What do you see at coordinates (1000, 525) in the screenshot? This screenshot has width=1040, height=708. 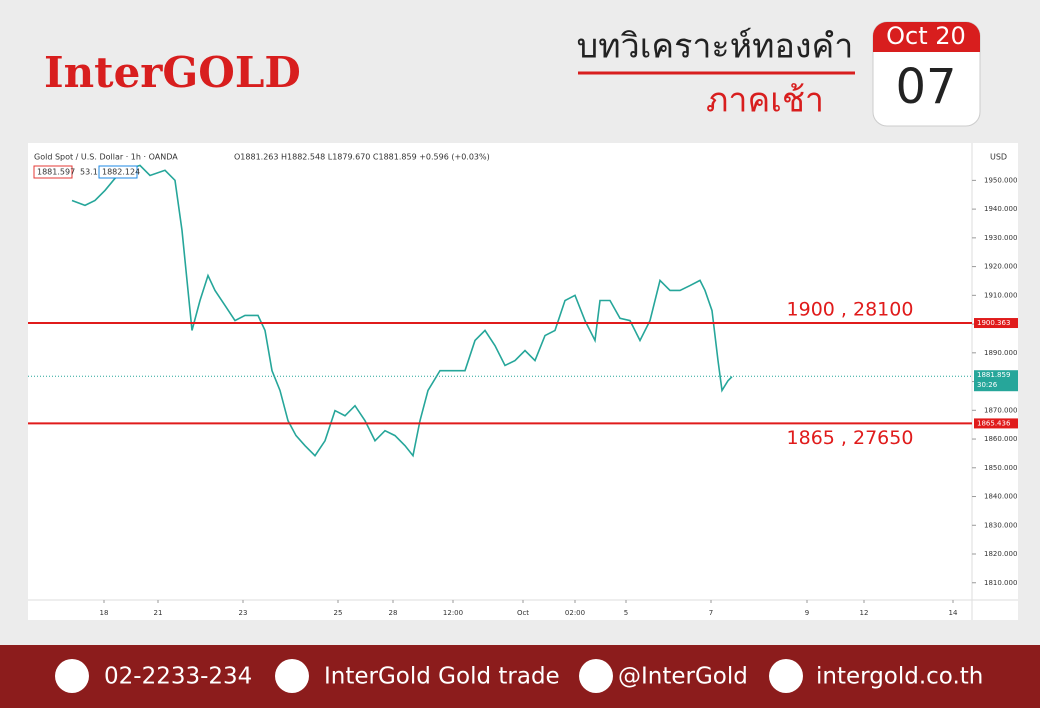 I see `y-tick-label: 1830.000` at bounding box center [1000, 525].